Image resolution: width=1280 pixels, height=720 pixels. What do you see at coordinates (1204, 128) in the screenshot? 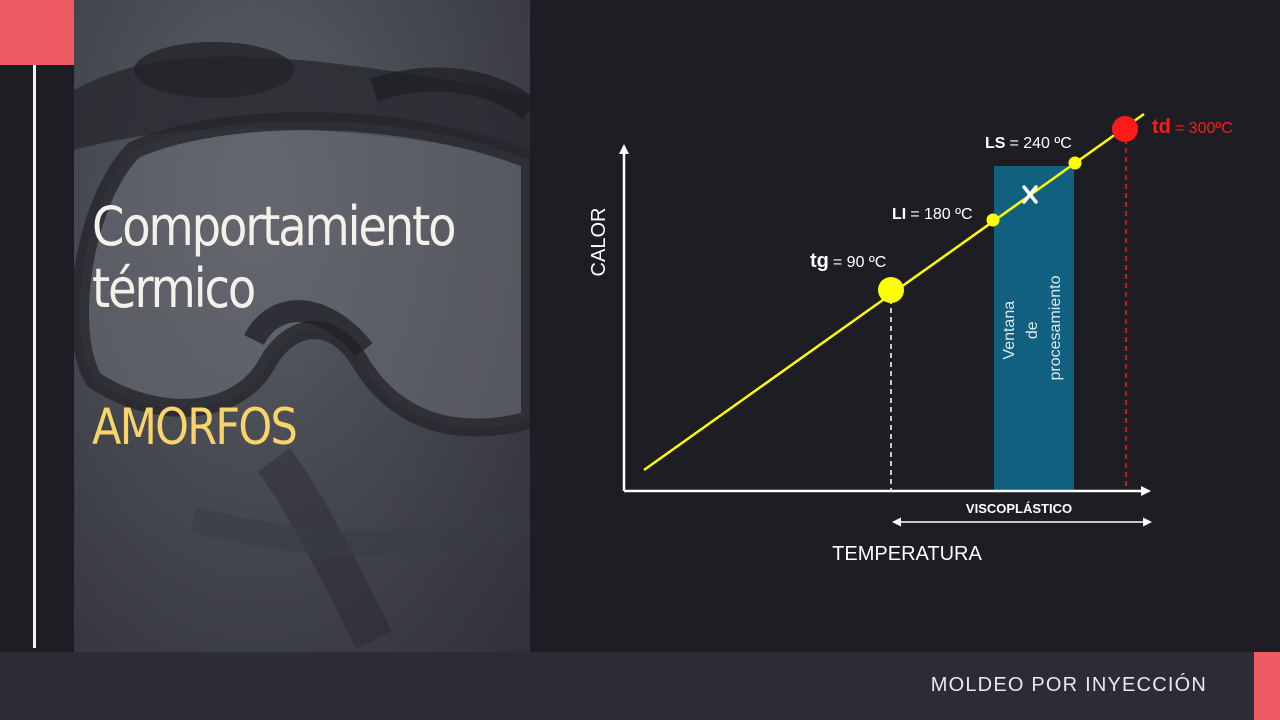
I see `td-value: = 300ºC` at bounding box center [1204, 128].